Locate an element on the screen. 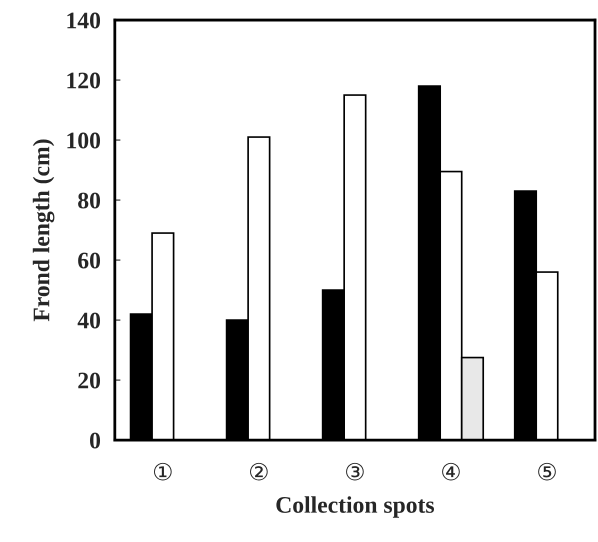  x-tick-label: ① is located at coordinates (163, 471).